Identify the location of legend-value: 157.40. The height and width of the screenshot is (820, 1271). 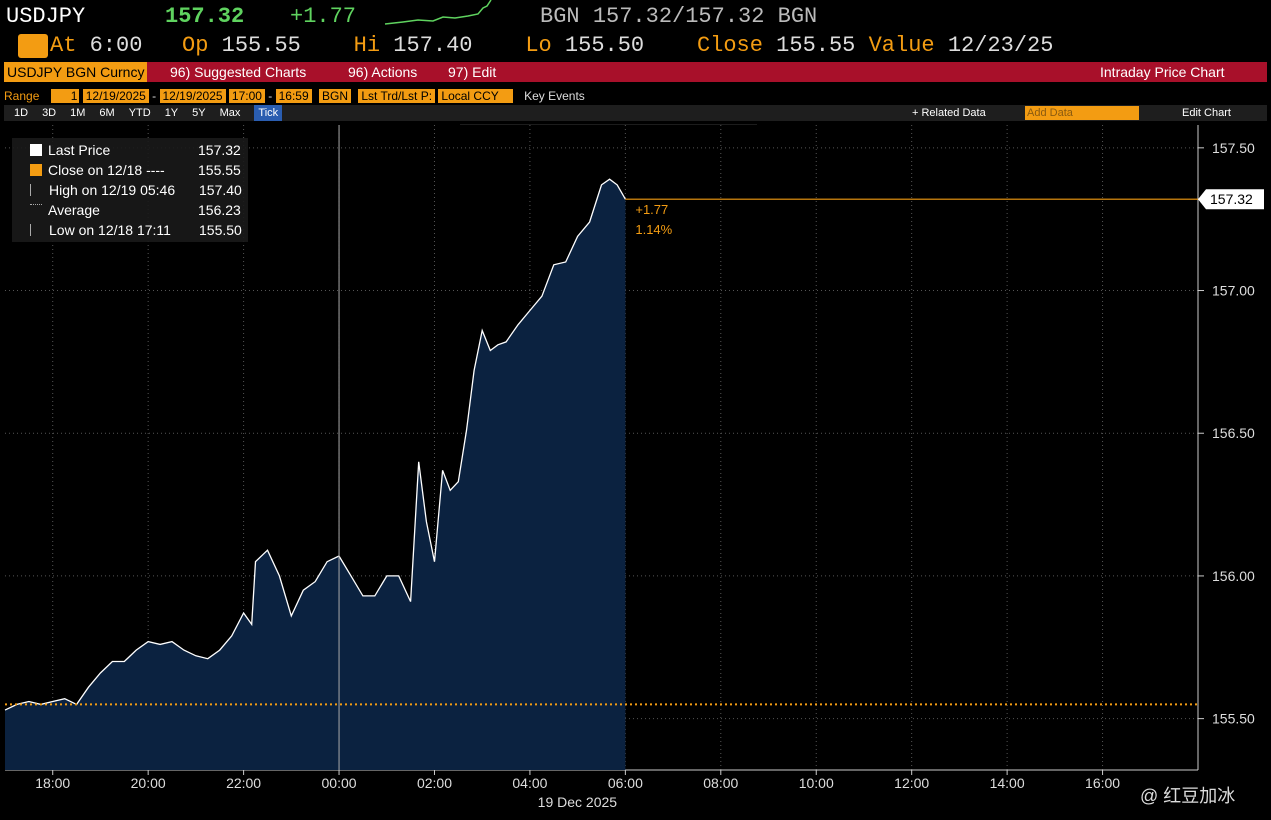
(220, 190).